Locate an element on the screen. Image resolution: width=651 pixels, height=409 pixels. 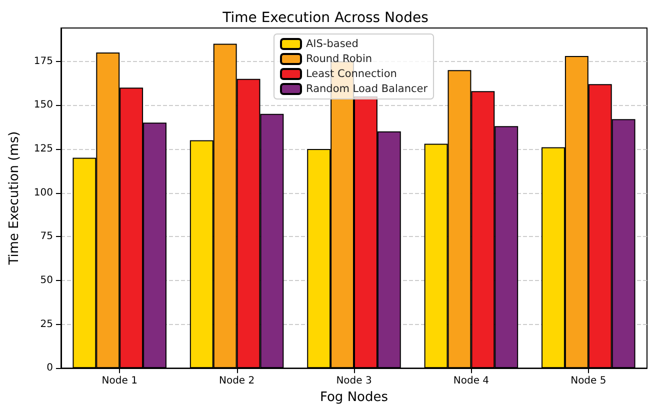
legend-label: Random Load Balancer is located at coordinates (367, 89).